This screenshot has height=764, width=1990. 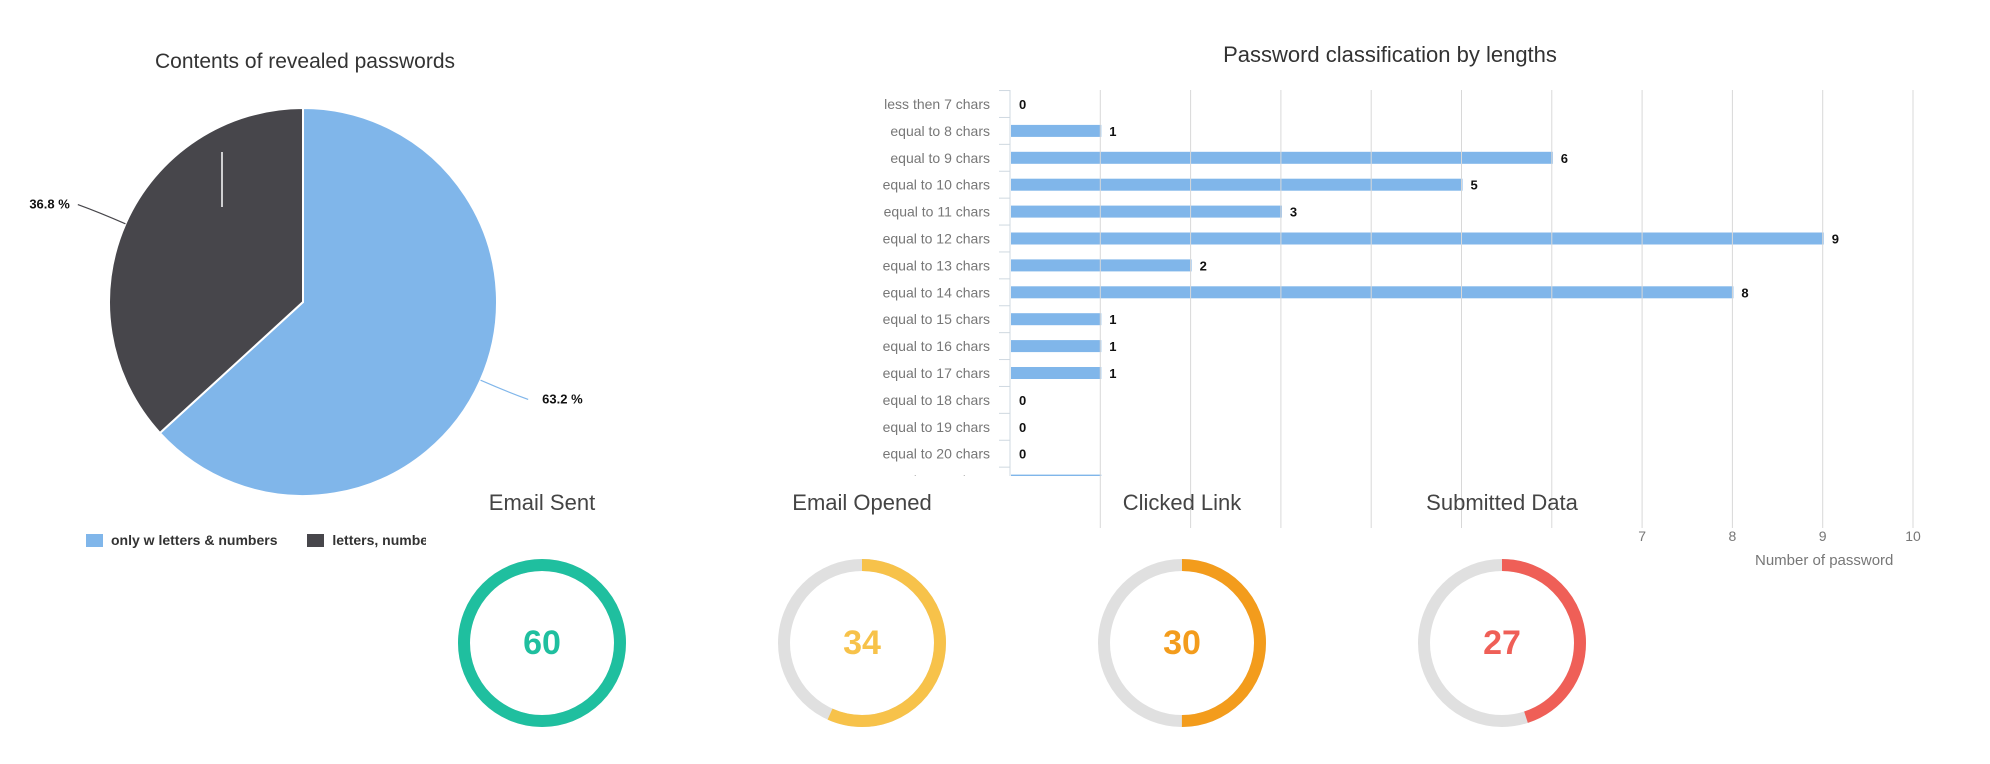 I want to click on bar-data-label-10: 1, so click(x=1112, y=373).